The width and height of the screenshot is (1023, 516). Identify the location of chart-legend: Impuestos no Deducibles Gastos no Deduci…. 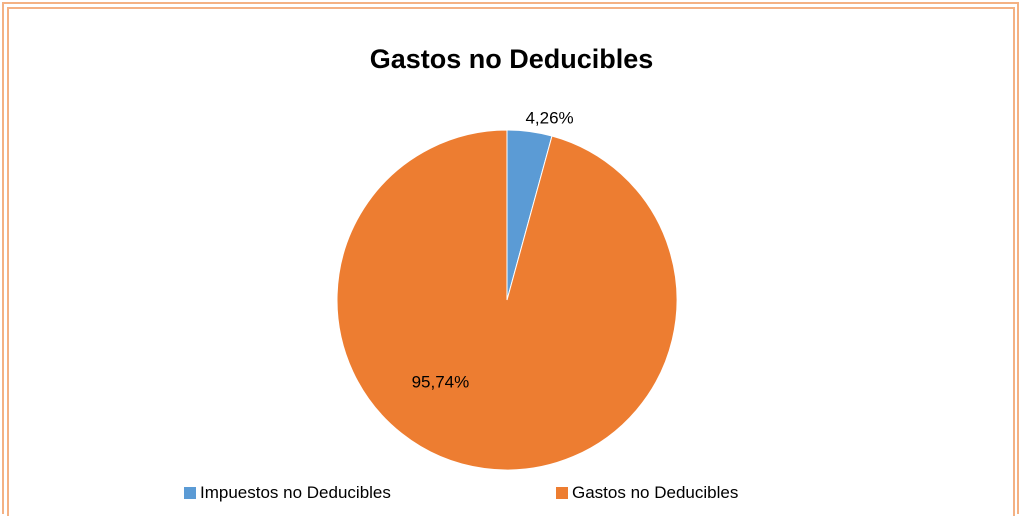
(511, 495).